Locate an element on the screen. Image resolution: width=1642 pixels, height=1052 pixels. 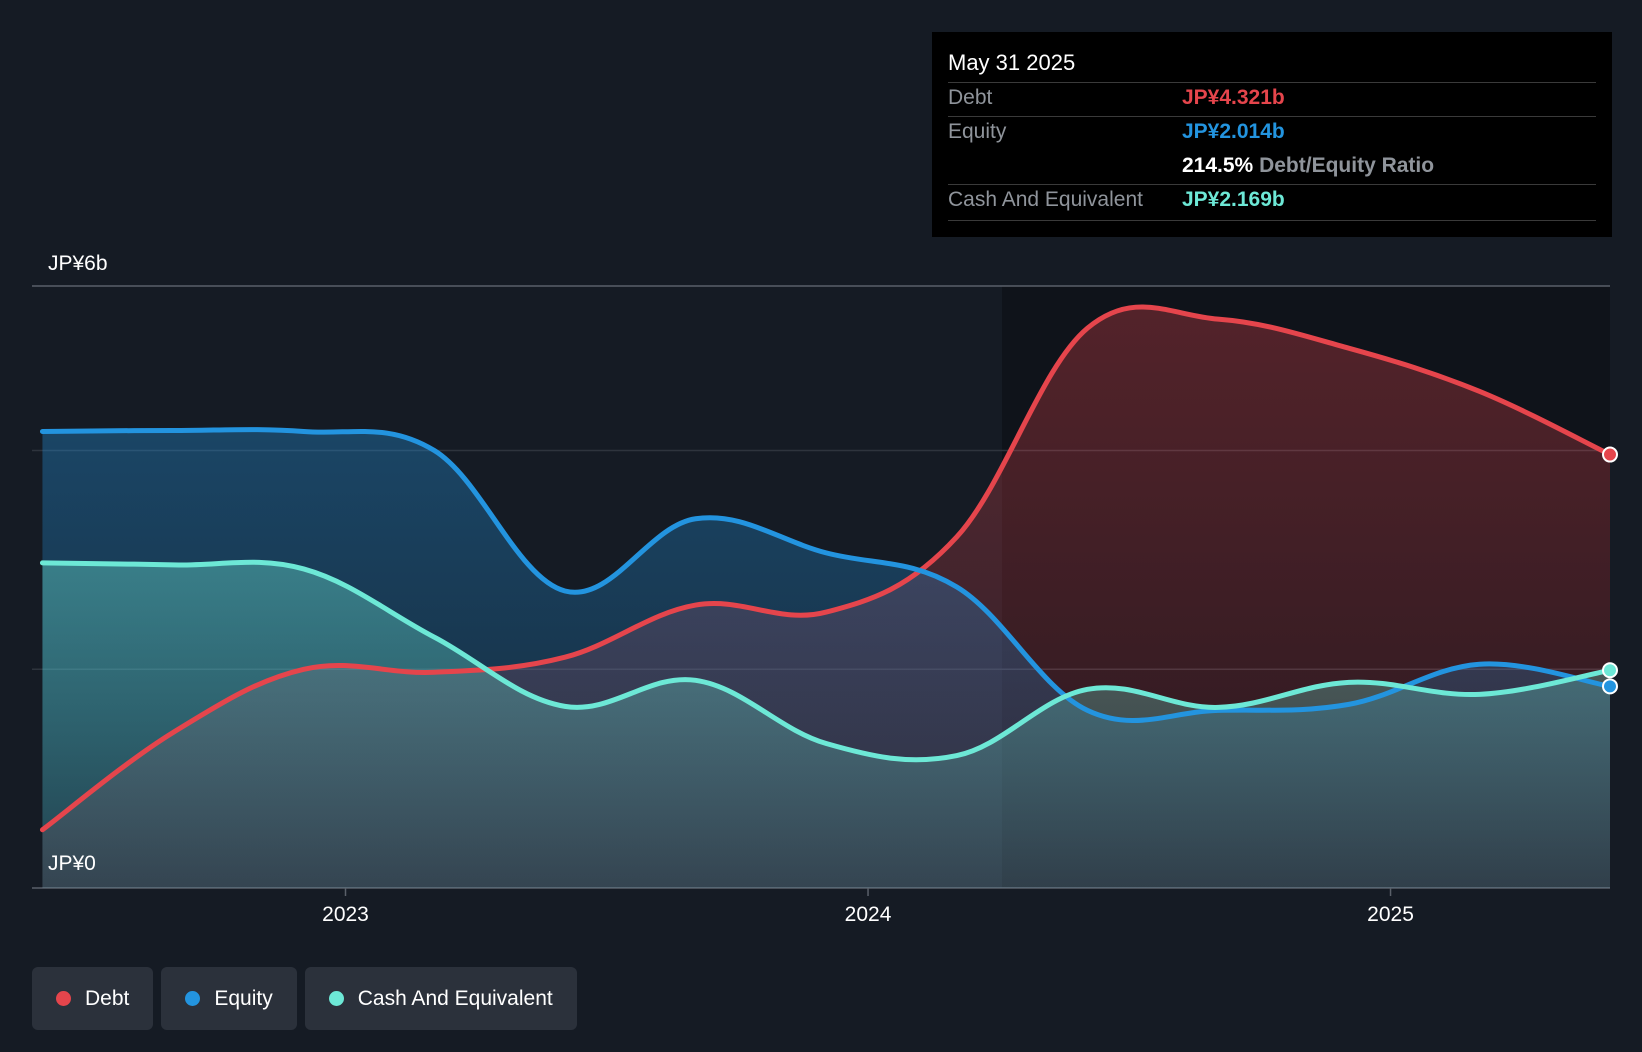
debt-end-point is located at coordinates (1610, 454).